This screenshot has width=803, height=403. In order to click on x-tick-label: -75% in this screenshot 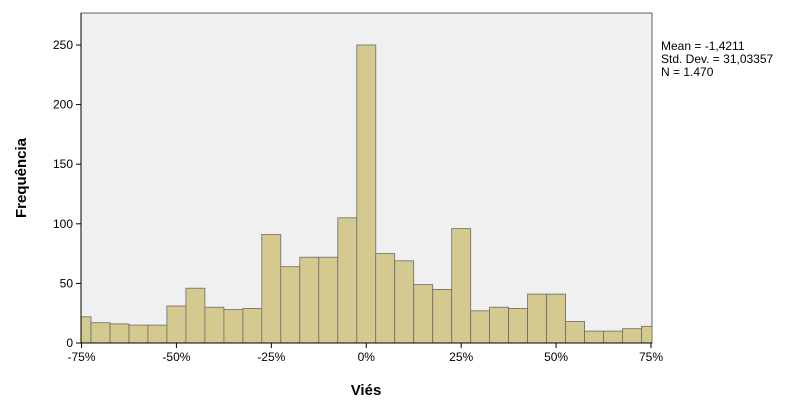, I will do `click(81, 357)`.